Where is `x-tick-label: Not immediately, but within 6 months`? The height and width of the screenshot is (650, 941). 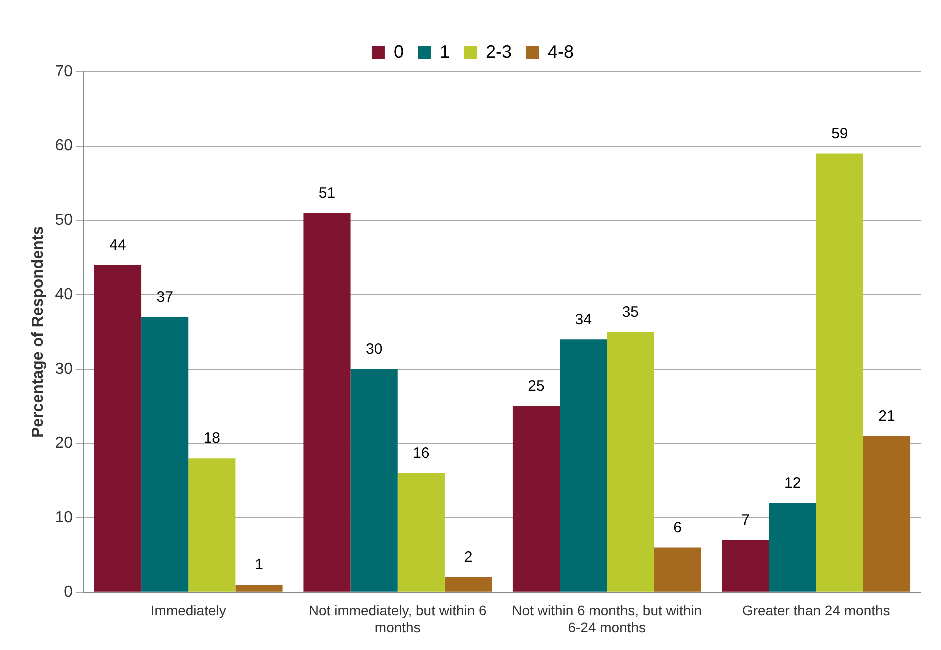
x-tick-label: Not immediately, but within 6 months is located at coordinates (398, 619).